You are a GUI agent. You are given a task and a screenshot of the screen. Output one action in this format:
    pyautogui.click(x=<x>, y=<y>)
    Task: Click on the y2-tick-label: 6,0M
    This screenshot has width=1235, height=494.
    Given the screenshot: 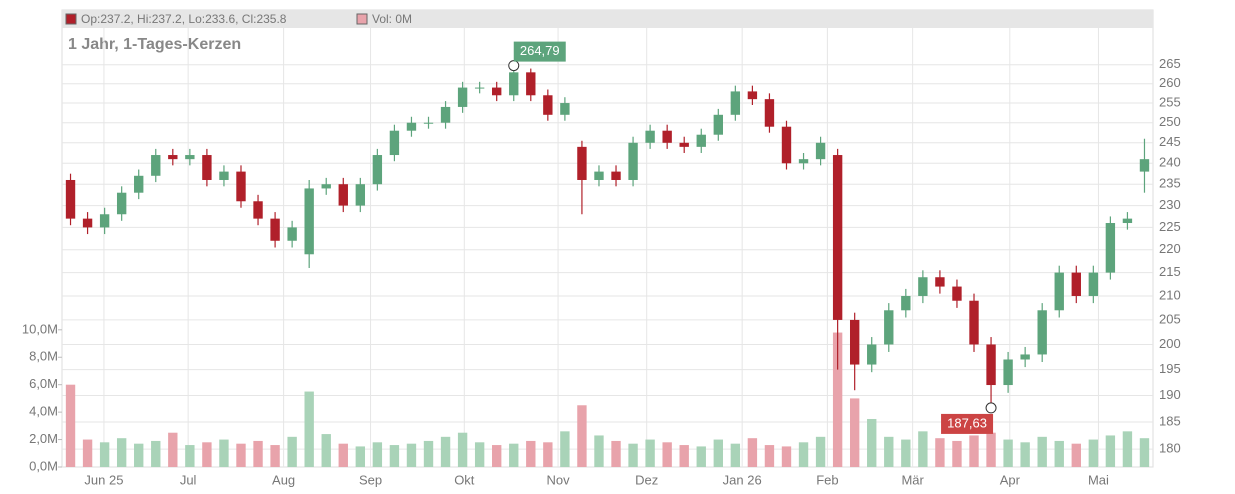 What is the action you would take?
    pyautogui.click(x=43, y=383)
    